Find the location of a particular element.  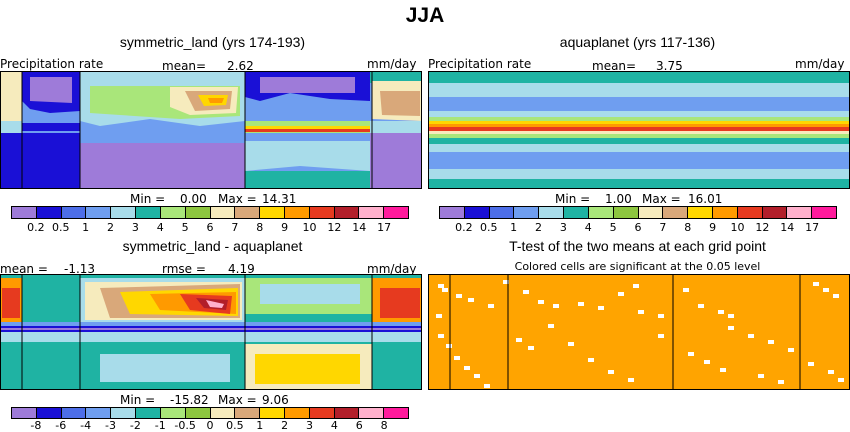

panel3-unit: mm/day is located at coordinates (392, 269).